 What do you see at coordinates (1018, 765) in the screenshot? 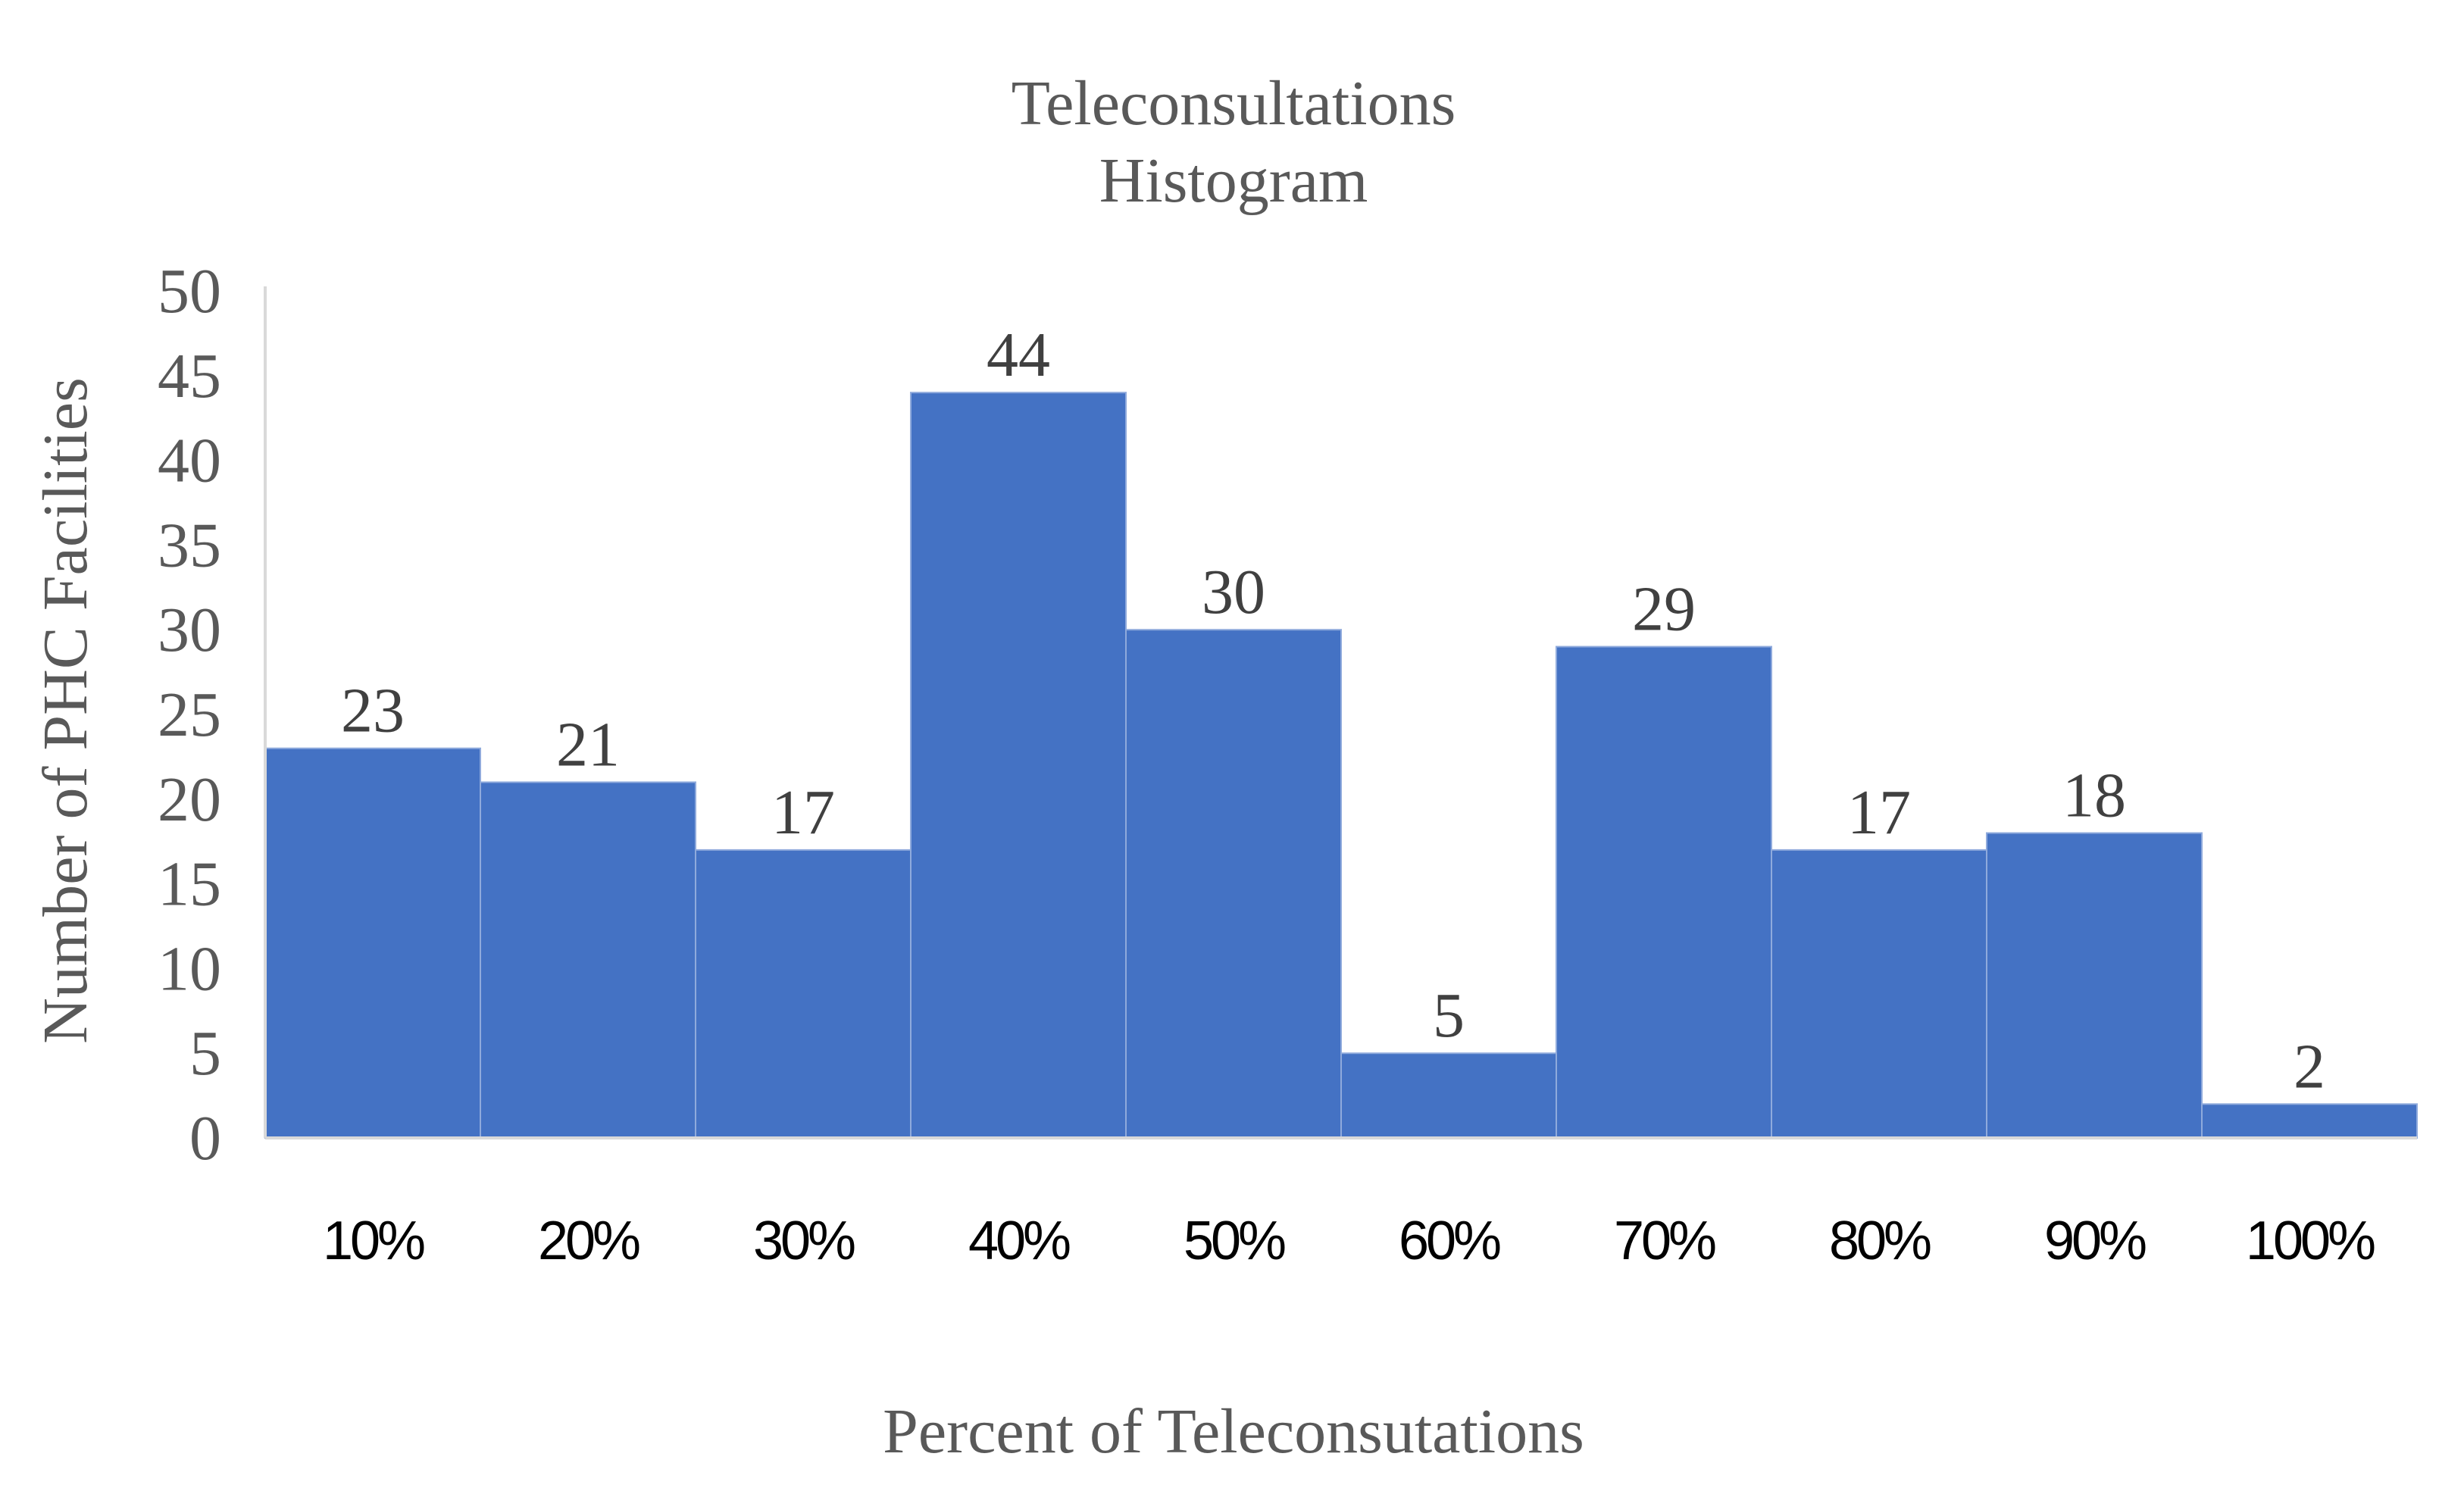
I see `bar-40pct` at bounding box center [1018, 765].